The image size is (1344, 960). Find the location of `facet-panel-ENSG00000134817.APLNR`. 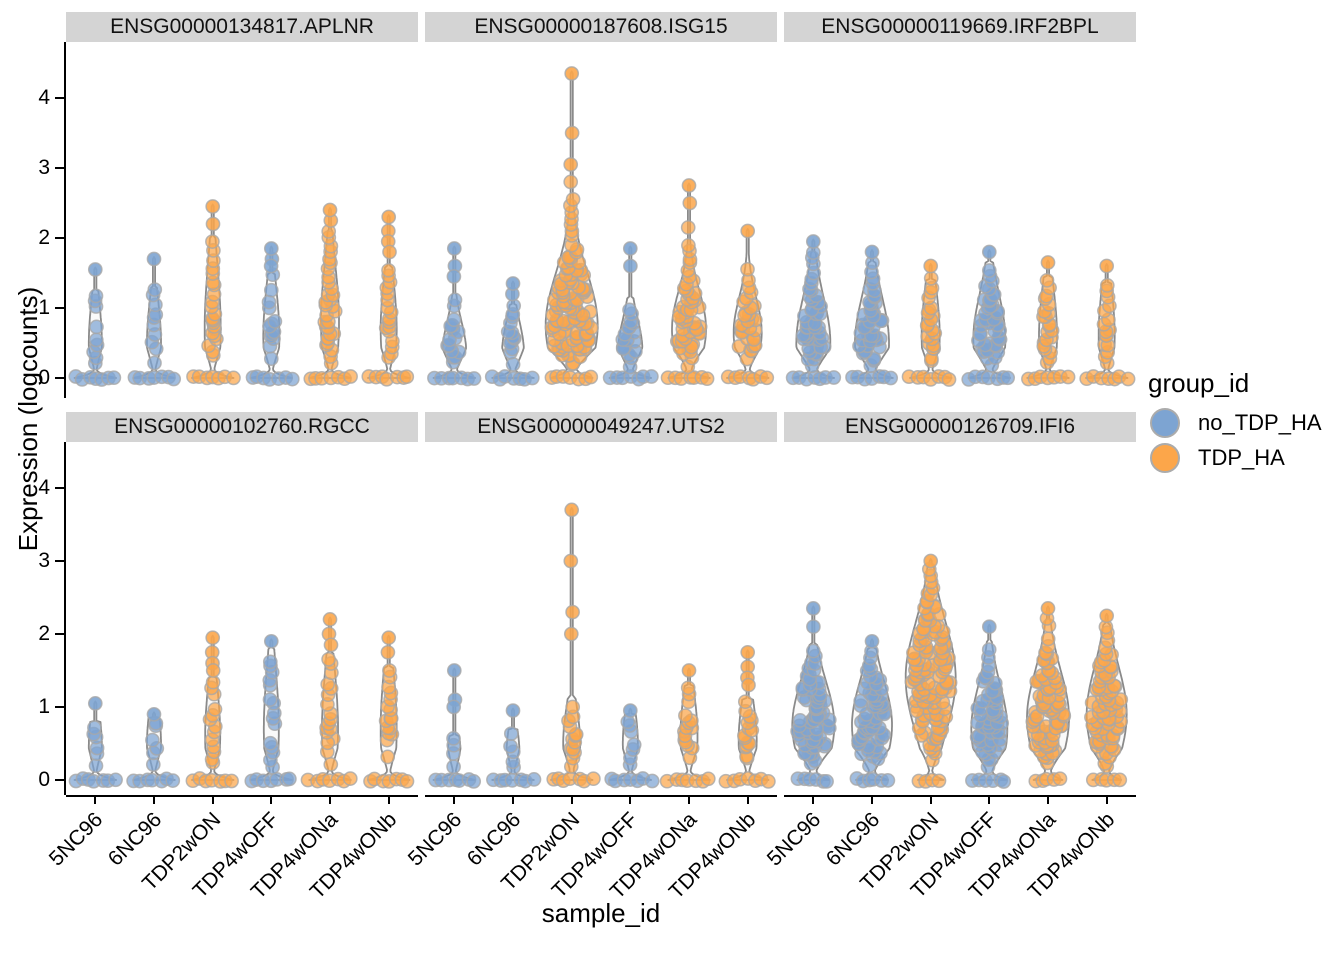

facet-panel-ENSG00000134817.APLNR is located at coordinates (241, 293).